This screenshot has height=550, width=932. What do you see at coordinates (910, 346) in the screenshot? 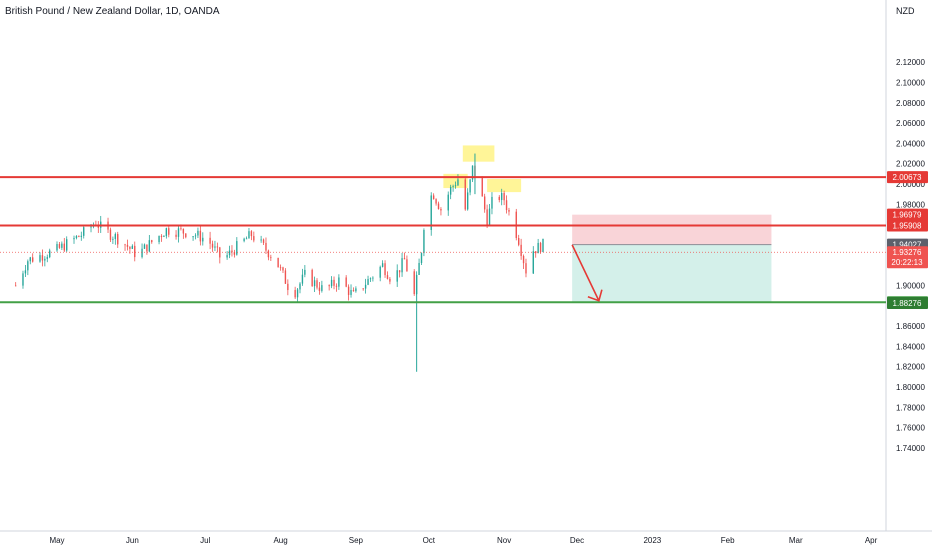
I see `y-tick-label: 1.84000` at bounding box center [910, 346].